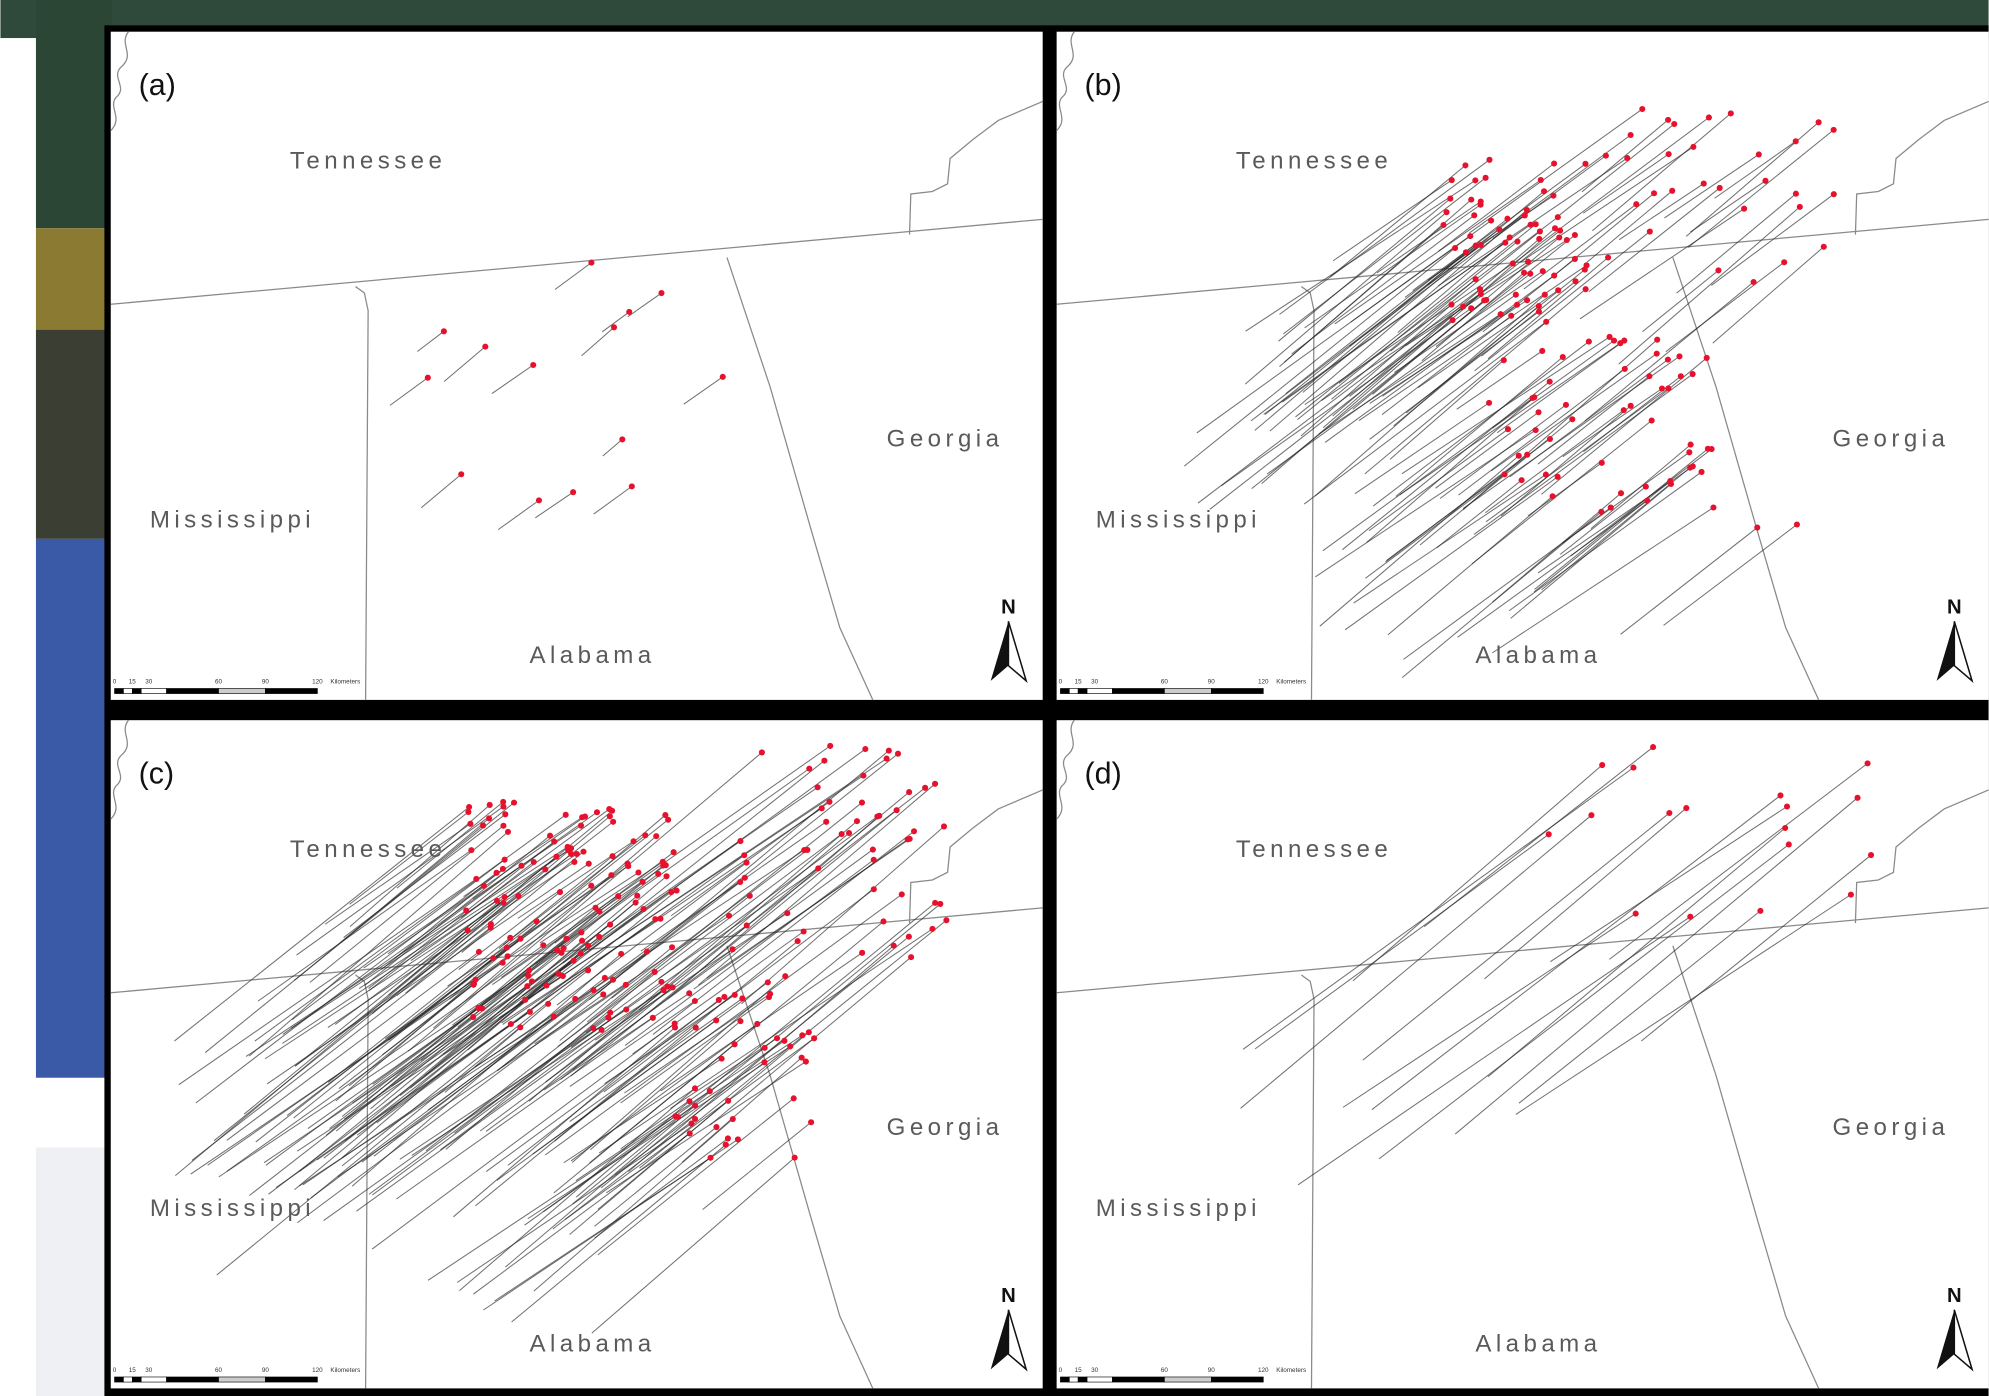 The width and height of the screenshot is (1989, 1396). Describe the element at coordinates (219, 681) in the screenshot. I see `scale-label: 60` at that location.